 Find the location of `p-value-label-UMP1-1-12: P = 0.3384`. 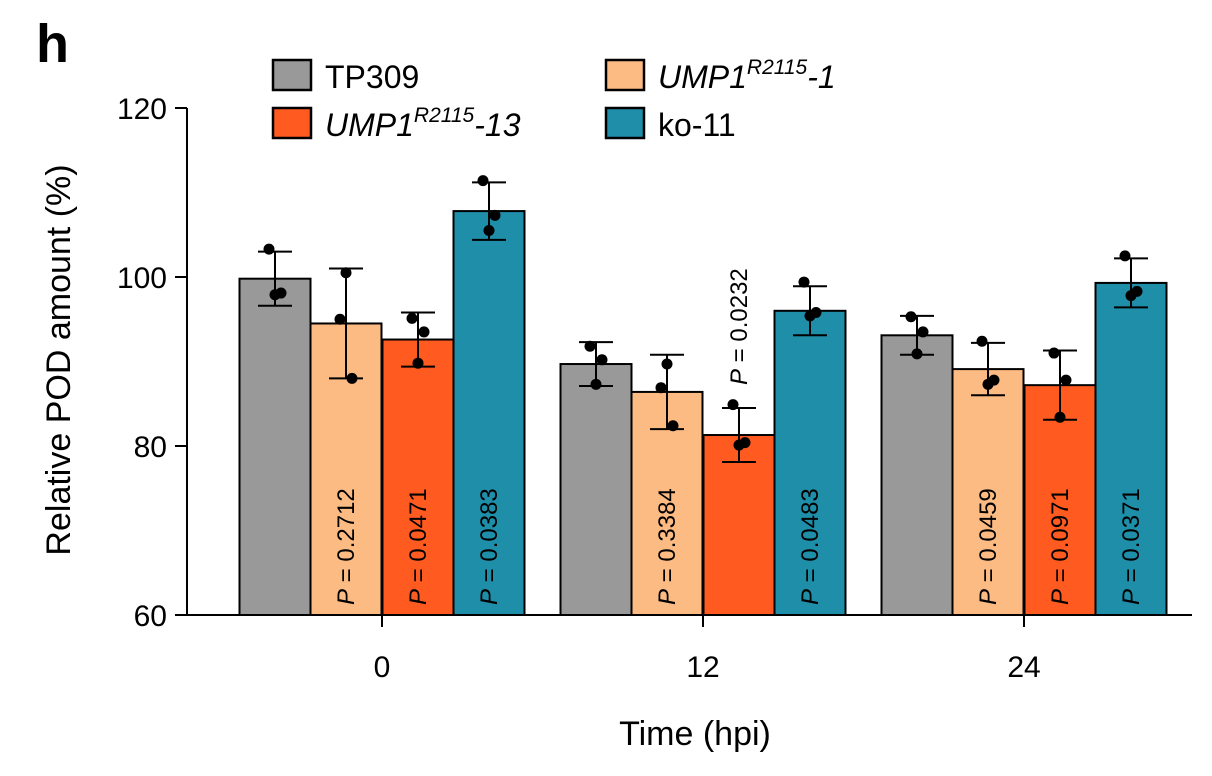

p-value-label-UMP1-1-12: P = 0.3384 is located at coordinates (667, 546).